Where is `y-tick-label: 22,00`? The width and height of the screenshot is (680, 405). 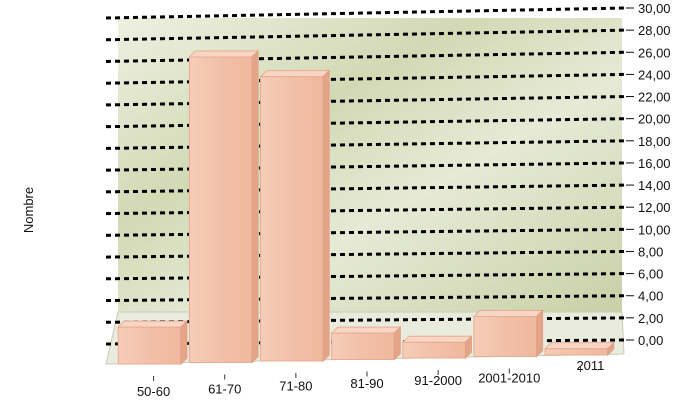 y-tick-label: 22,00 is located at coordinates (654, 97).